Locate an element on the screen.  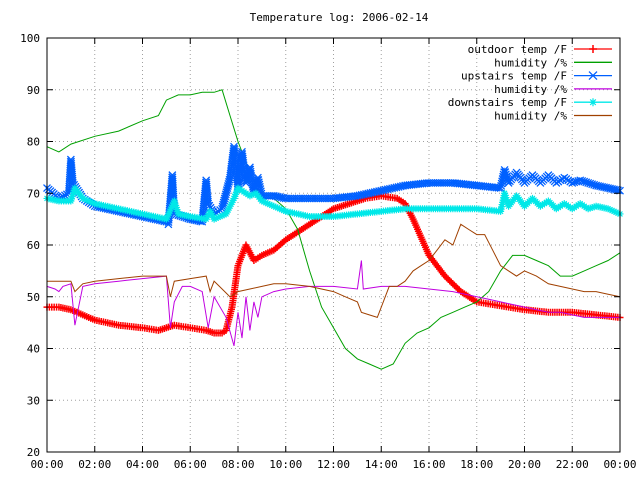
x-tick-label: 18:00 is located at coordinates (476, 464).